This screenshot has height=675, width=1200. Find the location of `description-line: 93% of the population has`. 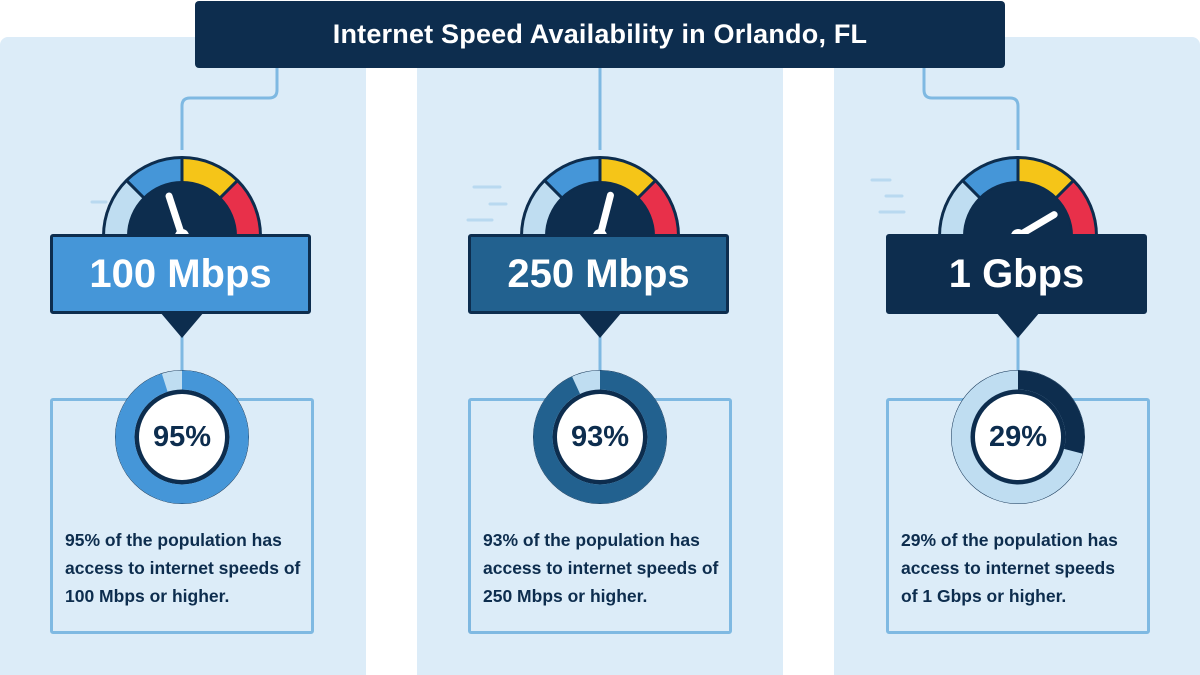

description-line: 93% of the population has is located at coordinates (591, 540).